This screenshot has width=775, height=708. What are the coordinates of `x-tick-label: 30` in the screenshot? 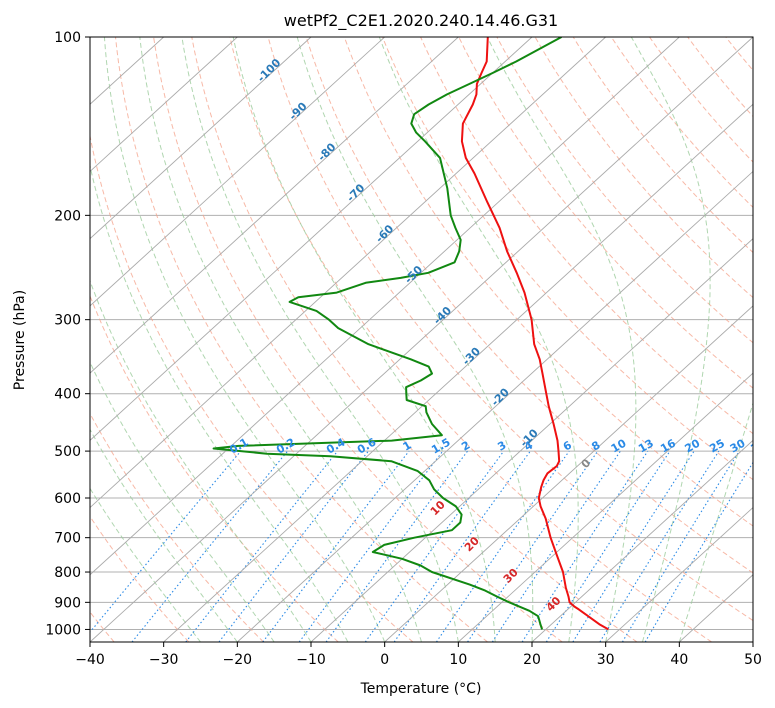 It's located at (606, 660).